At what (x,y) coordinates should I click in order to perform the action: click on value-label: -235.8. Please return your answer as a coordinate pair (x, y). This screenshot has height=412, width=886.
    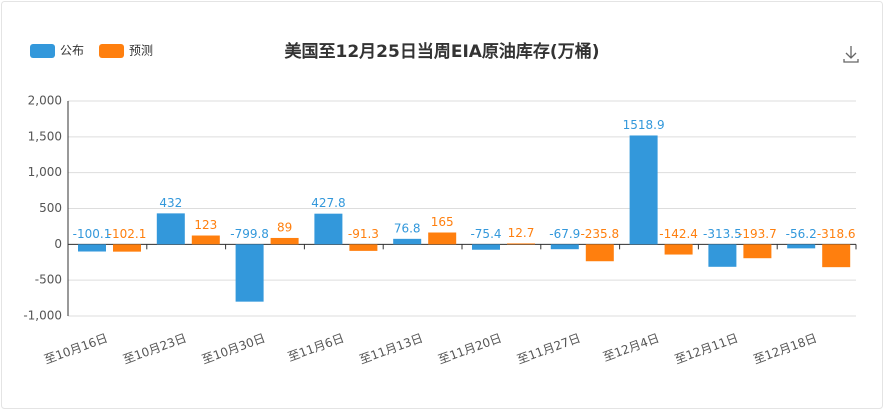
    Looking at the image, I should click on (599, 234).